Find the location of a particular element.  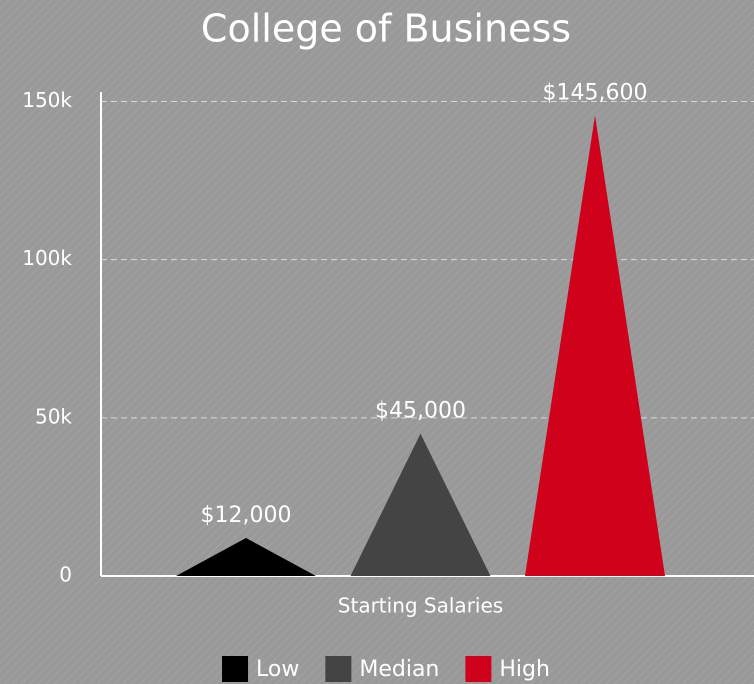

legend-label: High is located at coordinates (524, 669).